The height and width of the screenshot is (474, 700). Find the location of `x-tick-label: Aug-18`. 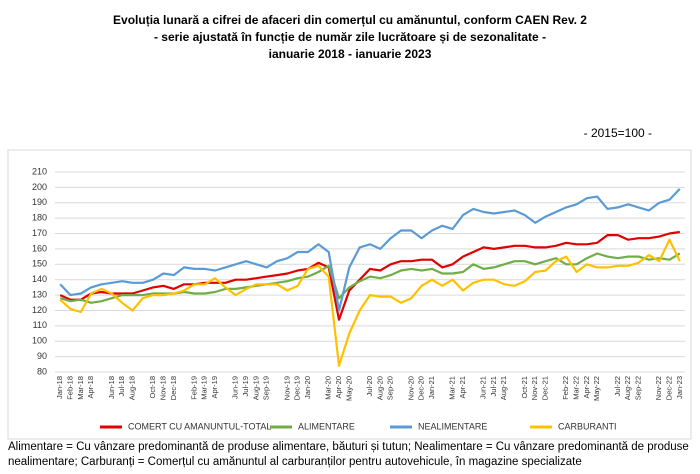

x-tick-label: Aug-18 is located at coordinates (131, 388).